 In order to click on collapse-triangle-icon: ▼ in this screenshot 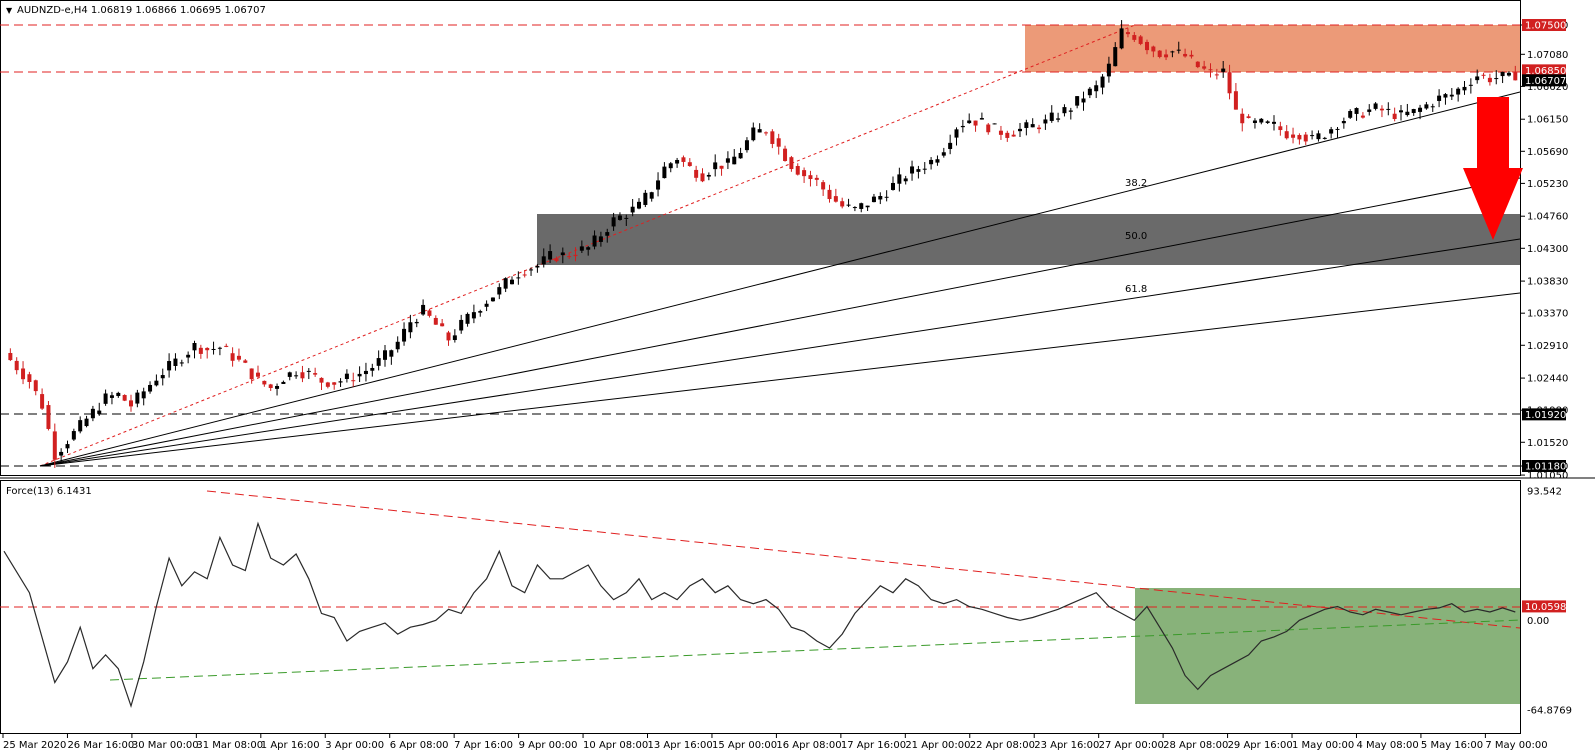, I will do `click(9, 10)`.